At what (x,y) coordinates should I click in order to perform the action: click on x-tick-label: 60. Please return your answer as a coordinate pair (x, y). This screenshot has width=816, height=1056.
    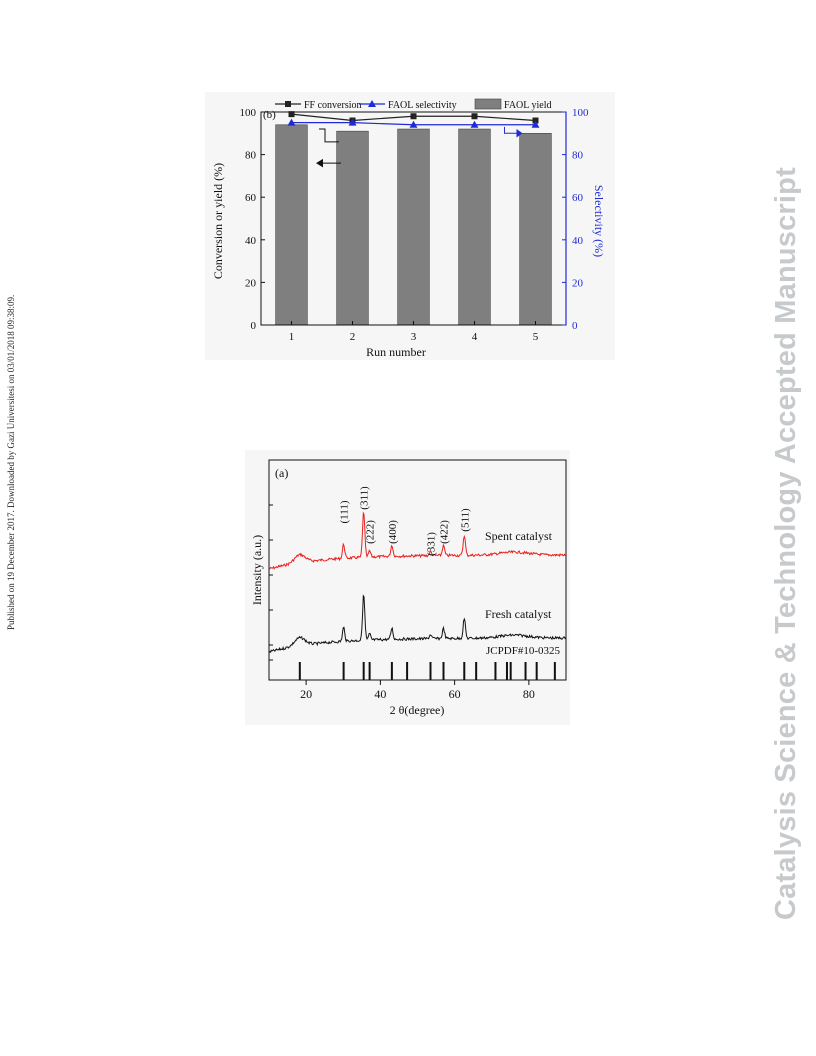
    Looking at the image, I should click on (455, 694).